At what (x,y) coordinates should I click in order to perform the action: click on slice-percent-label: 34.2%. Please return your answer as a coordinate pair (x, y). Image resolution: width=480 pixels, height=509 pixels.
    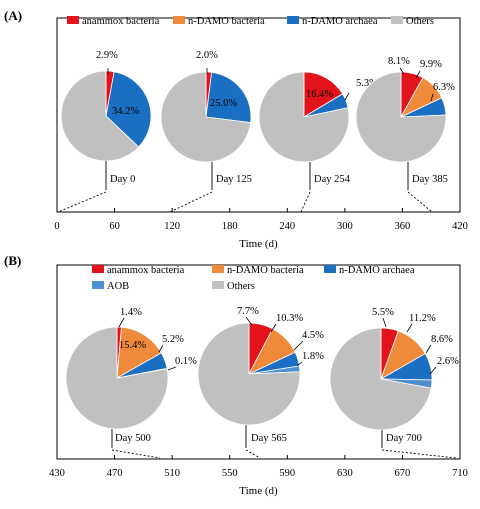
    Looking at the image, I should click on (125, 111).